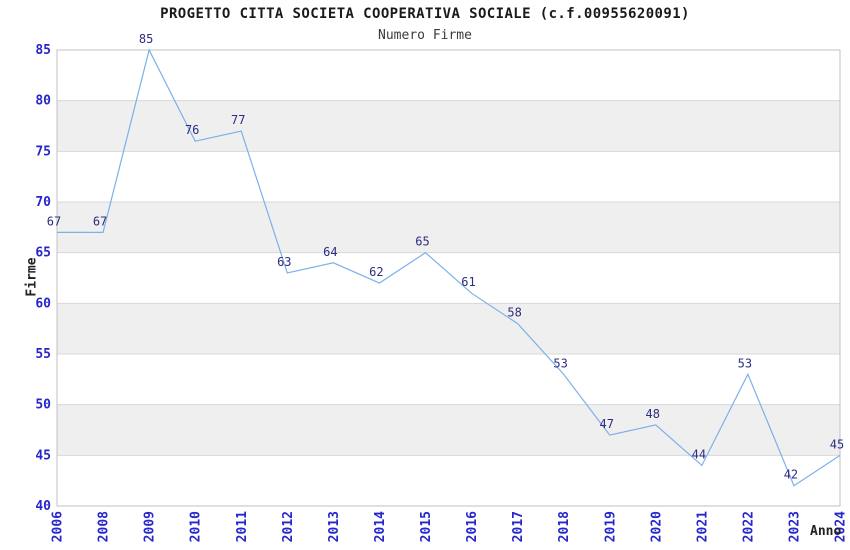 This screenshot has height=550, width=850. Describe the element at coordinates (334, 526) in the screenshot. I see `x-tick-label: 2013` at that location.